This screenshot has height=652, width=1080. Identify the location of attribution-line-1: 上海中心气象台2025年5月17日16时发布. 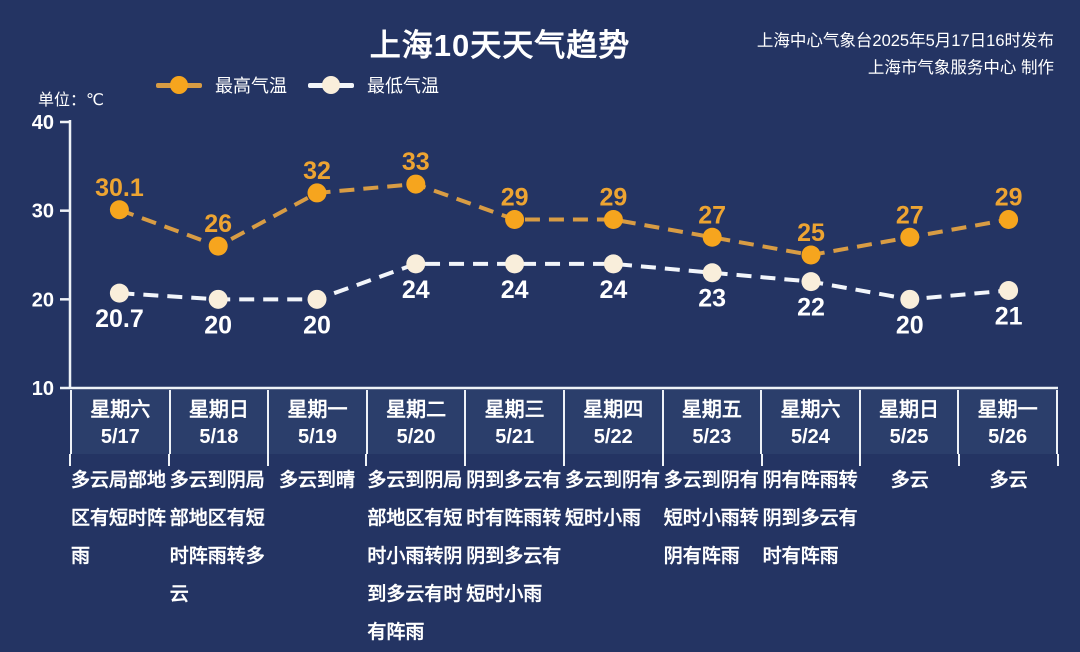
(905, 41).